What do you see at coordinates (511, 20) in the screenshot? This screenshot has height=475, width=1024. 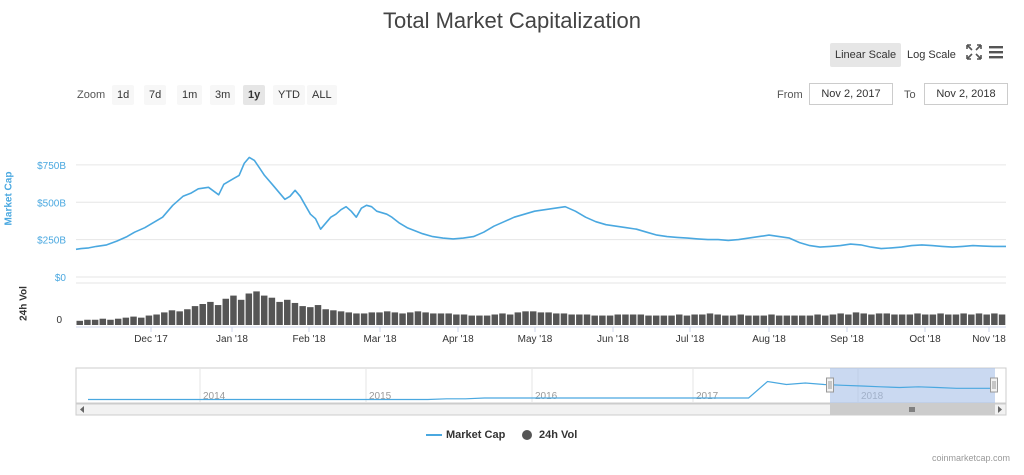 I see `chart-title: Total Market Capitalization` at bounding box center [511, 20].